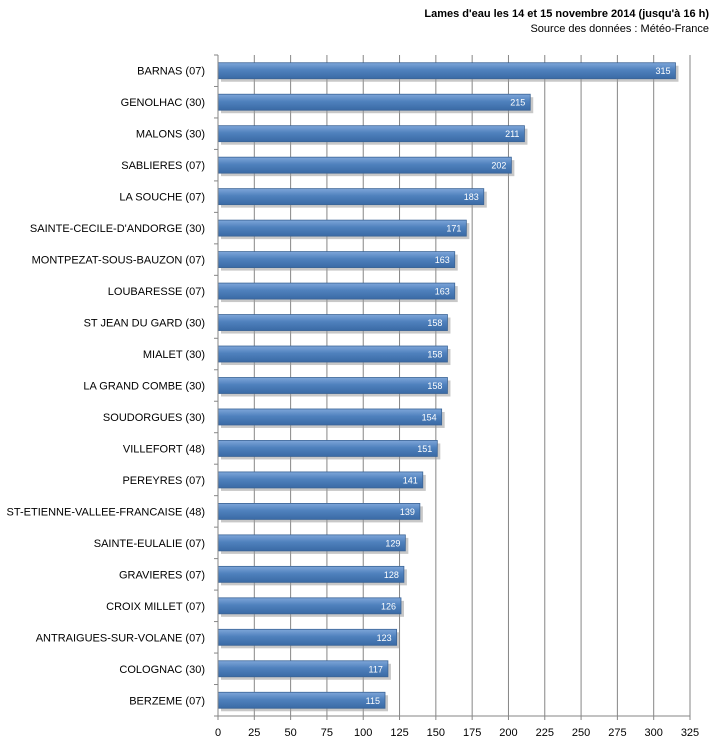  I want to click on x-tick-label: 250, so click(581, 733).